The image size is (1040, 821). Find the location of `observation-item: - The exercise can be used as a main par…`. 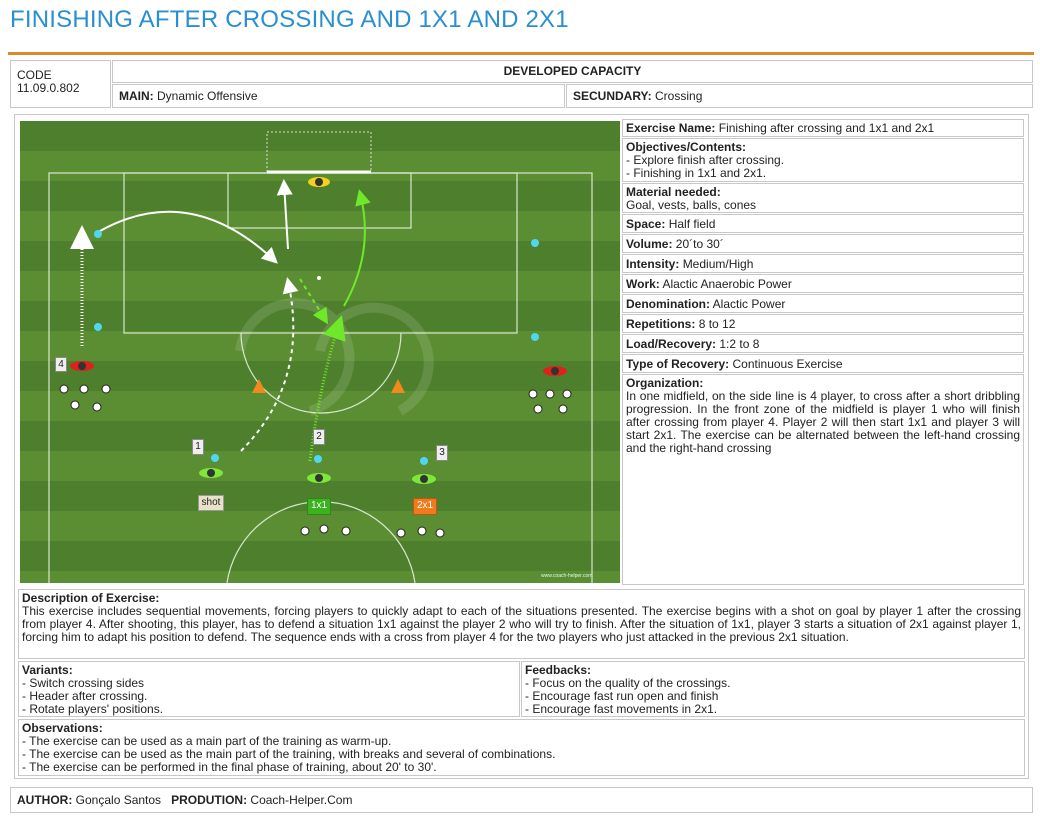

observation-item: - The exercise can be used as a main par… is located at coordinates (207, 741).